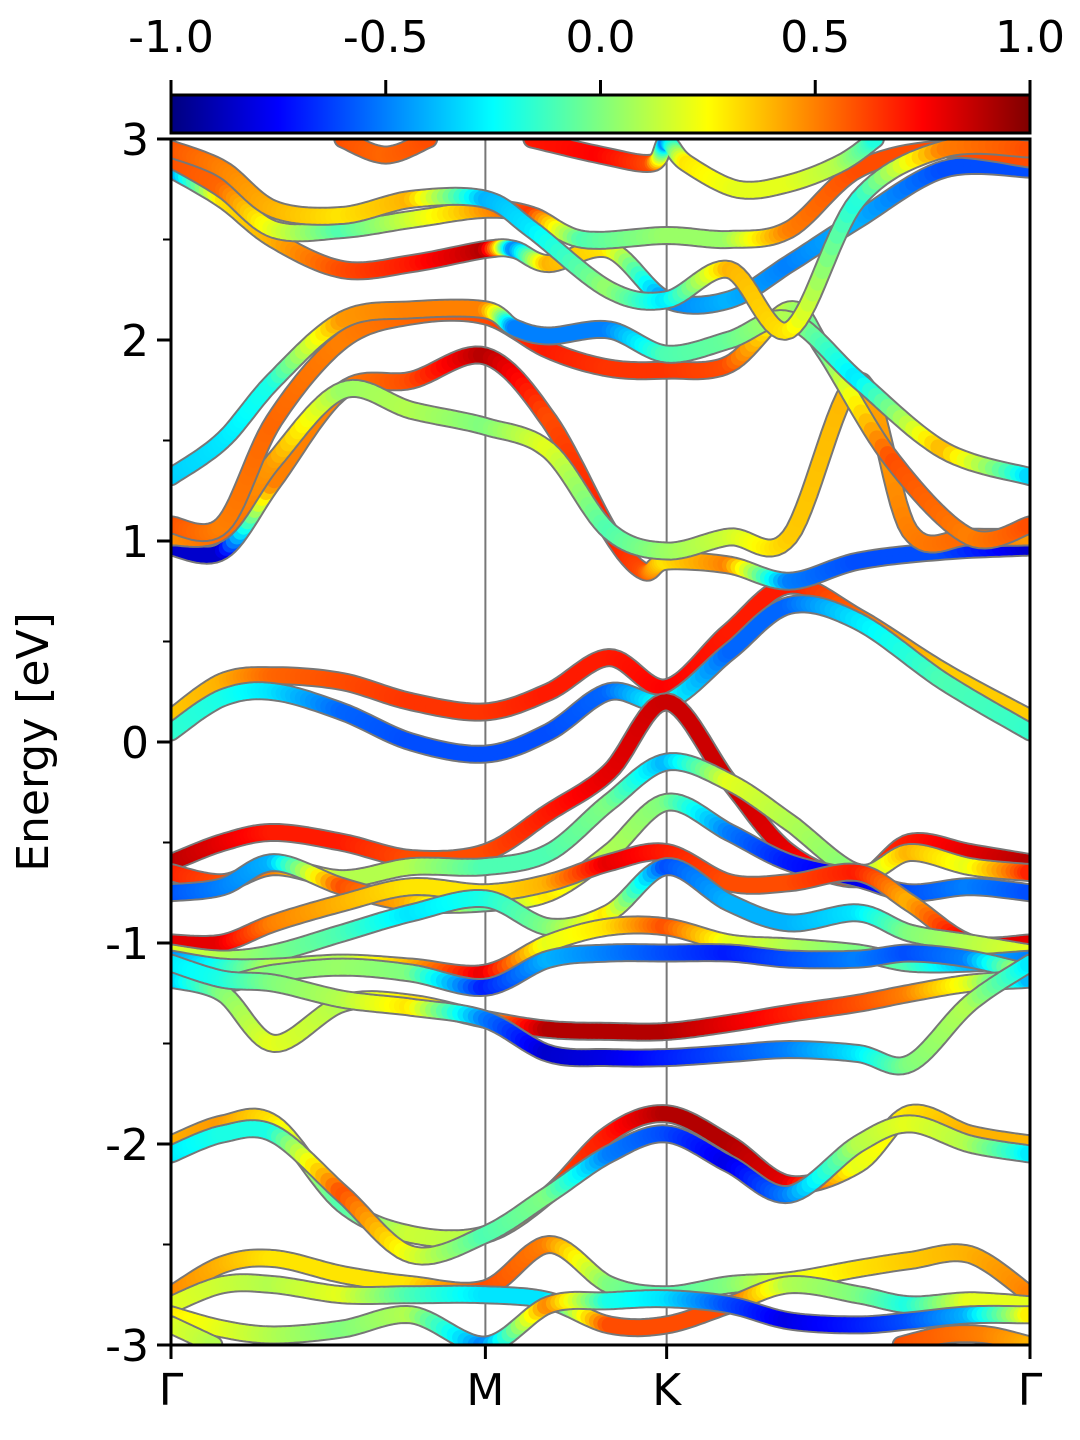 The image size is (1080, 1440). I want to click on colorbar-tick-label: -1.0, so click(171, 37).